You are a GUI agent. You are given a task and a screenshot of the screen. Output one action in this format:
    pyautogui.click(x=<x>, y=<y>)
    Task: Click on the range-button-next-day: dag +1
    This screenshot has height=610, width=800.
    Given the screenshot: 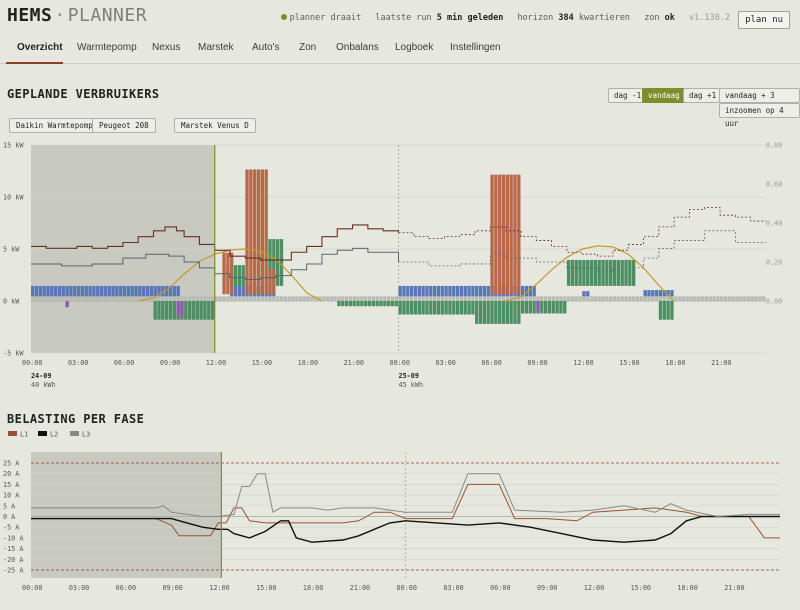 What is the action you would take?
    pyautogui.click(x=703, y=95)
    